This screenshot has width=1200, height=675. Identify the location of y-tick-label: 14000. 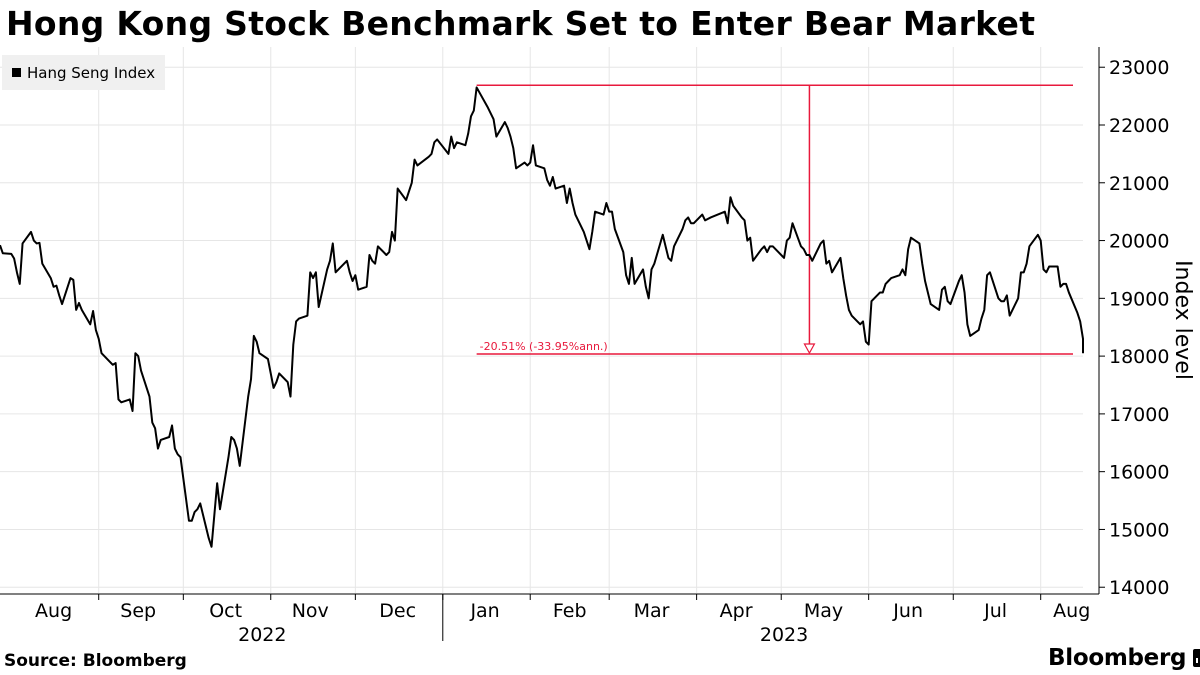
(1139, 588).